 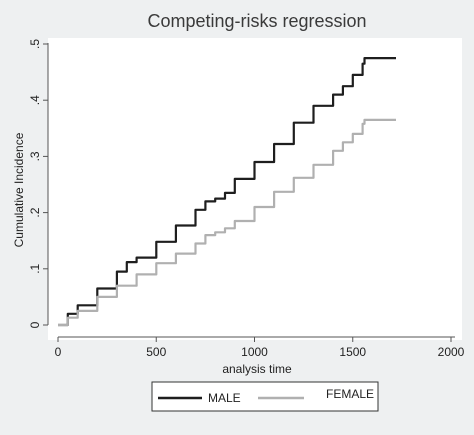 What do you see at coordinates (35, 156) in the screenshot?
I see `y-tick-label: .3` at bounding box center [35, 156].